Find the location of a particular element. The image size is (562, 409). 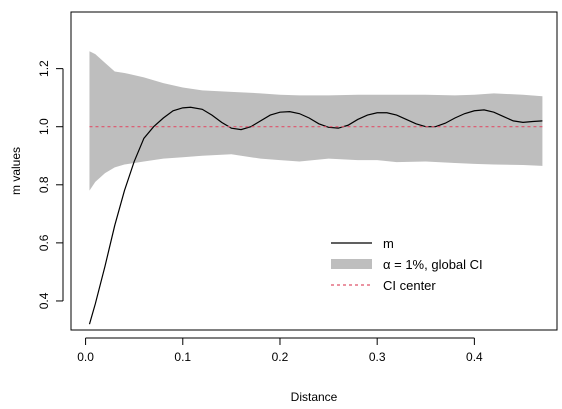

x-tick-label: 0.4 is located at coordinates (474, 357).